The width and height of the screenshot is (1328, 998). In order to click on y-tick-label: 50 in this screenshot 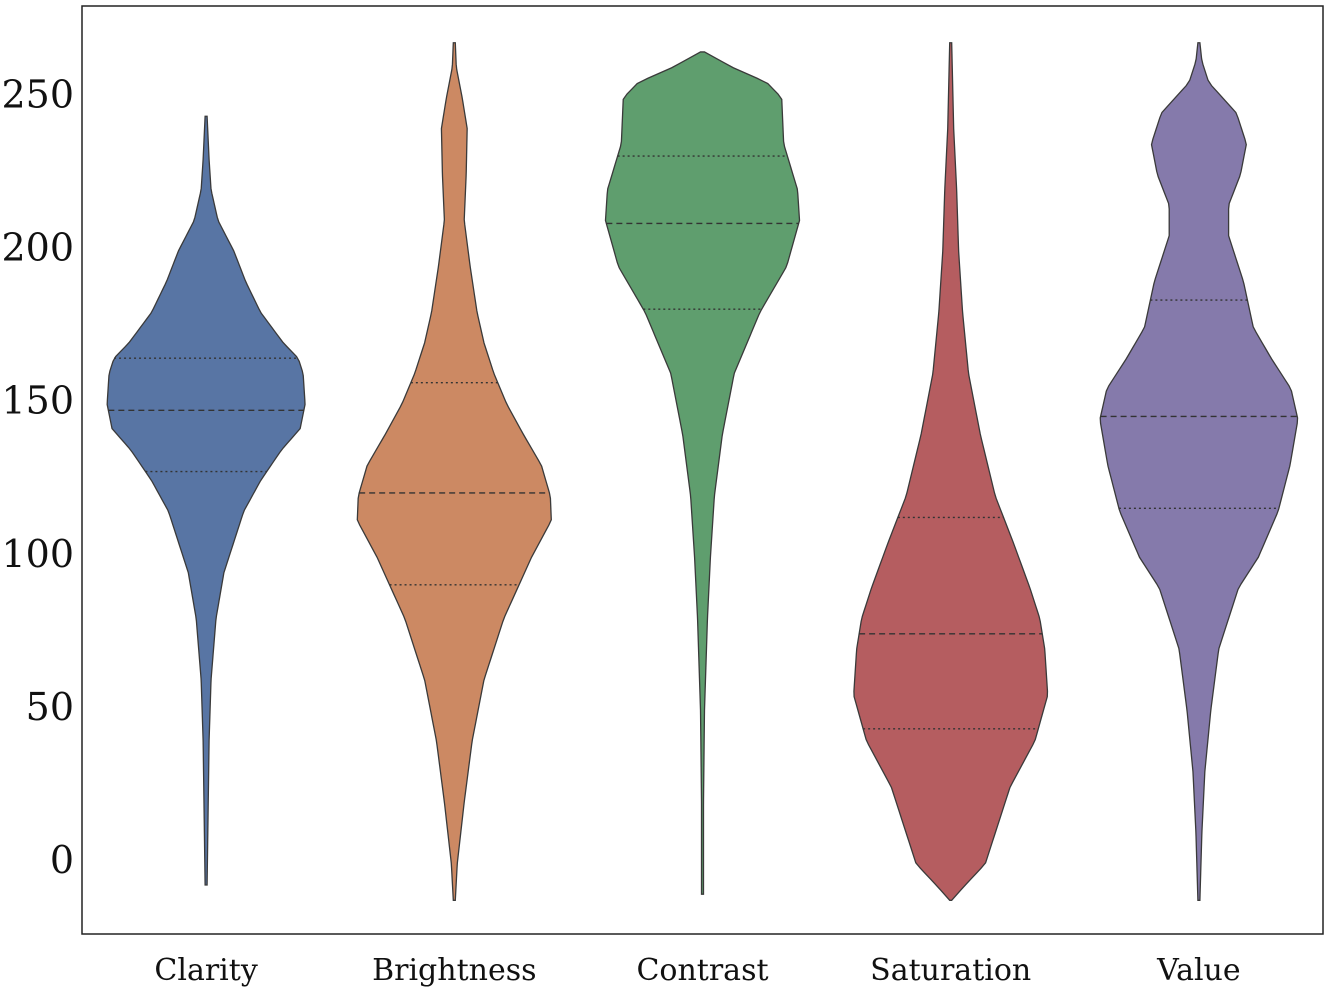, I will do `click(50, 707)`.